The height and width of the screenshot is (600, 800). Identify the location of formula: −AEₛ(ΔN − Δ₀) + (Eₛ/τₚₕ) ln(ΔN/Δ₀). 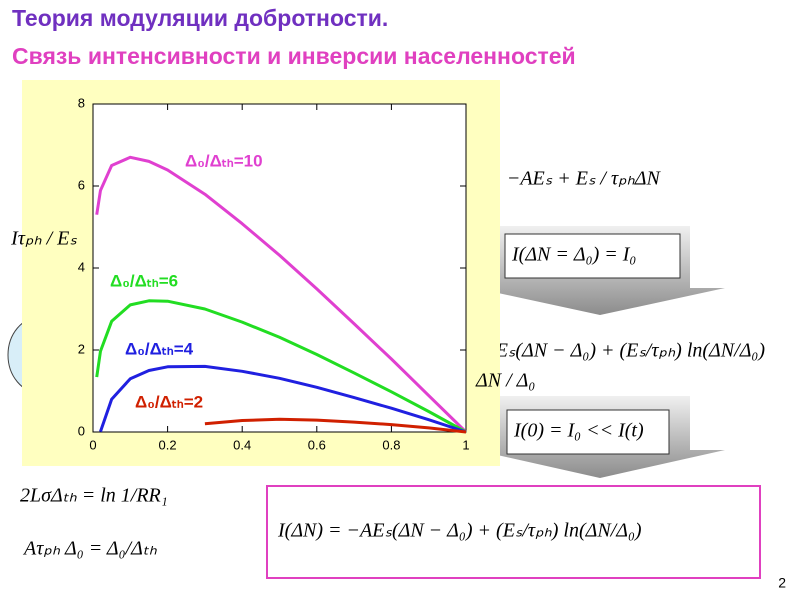
(617, 351).